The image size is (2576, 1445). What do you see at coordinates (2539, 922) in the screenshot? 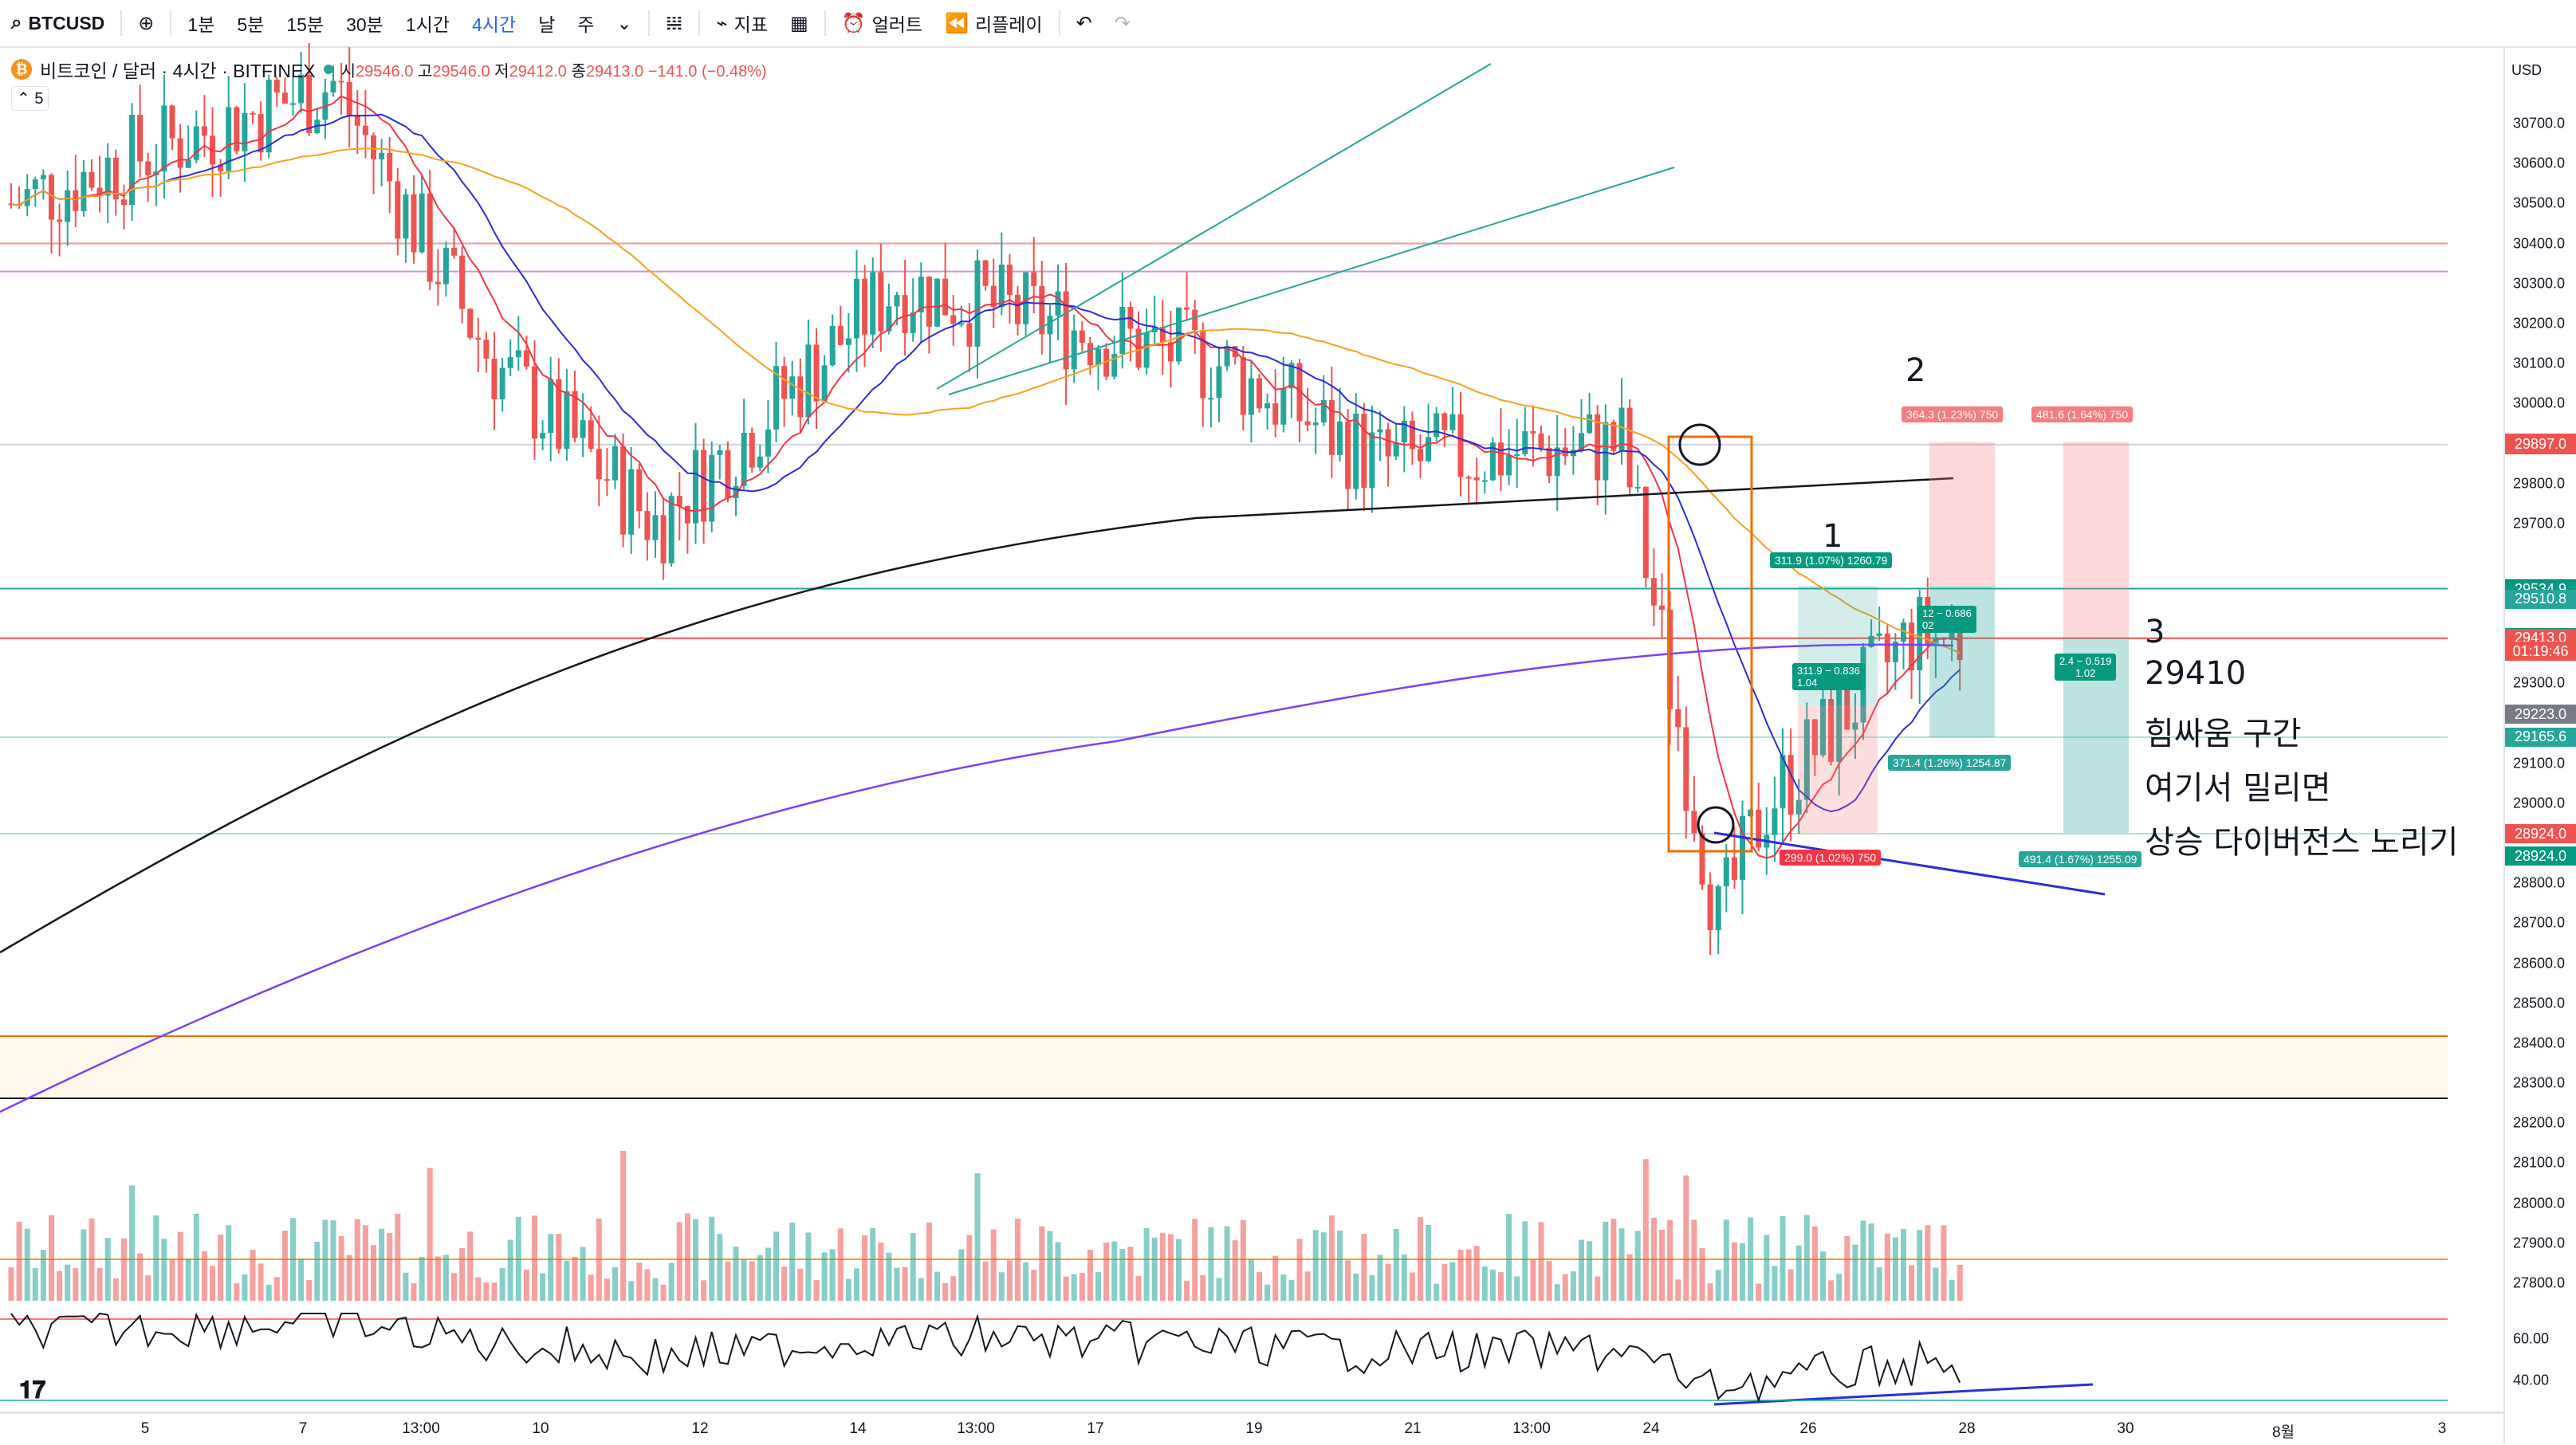
I see `price-tick-label: 28700.0` at bounding box center [2539, 922].